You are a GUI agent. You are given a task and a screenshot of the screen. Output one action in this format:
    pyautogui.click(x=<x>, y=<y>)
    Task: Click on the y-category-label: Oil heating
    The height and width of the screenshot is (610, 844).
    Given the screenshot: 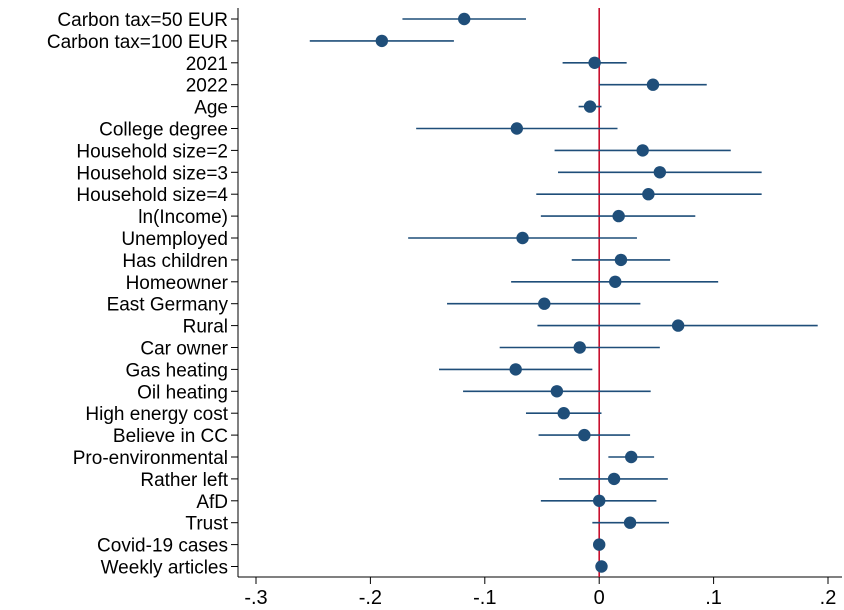 What is the action you would take?
    pyautogui.click(x=182, y=392)
    